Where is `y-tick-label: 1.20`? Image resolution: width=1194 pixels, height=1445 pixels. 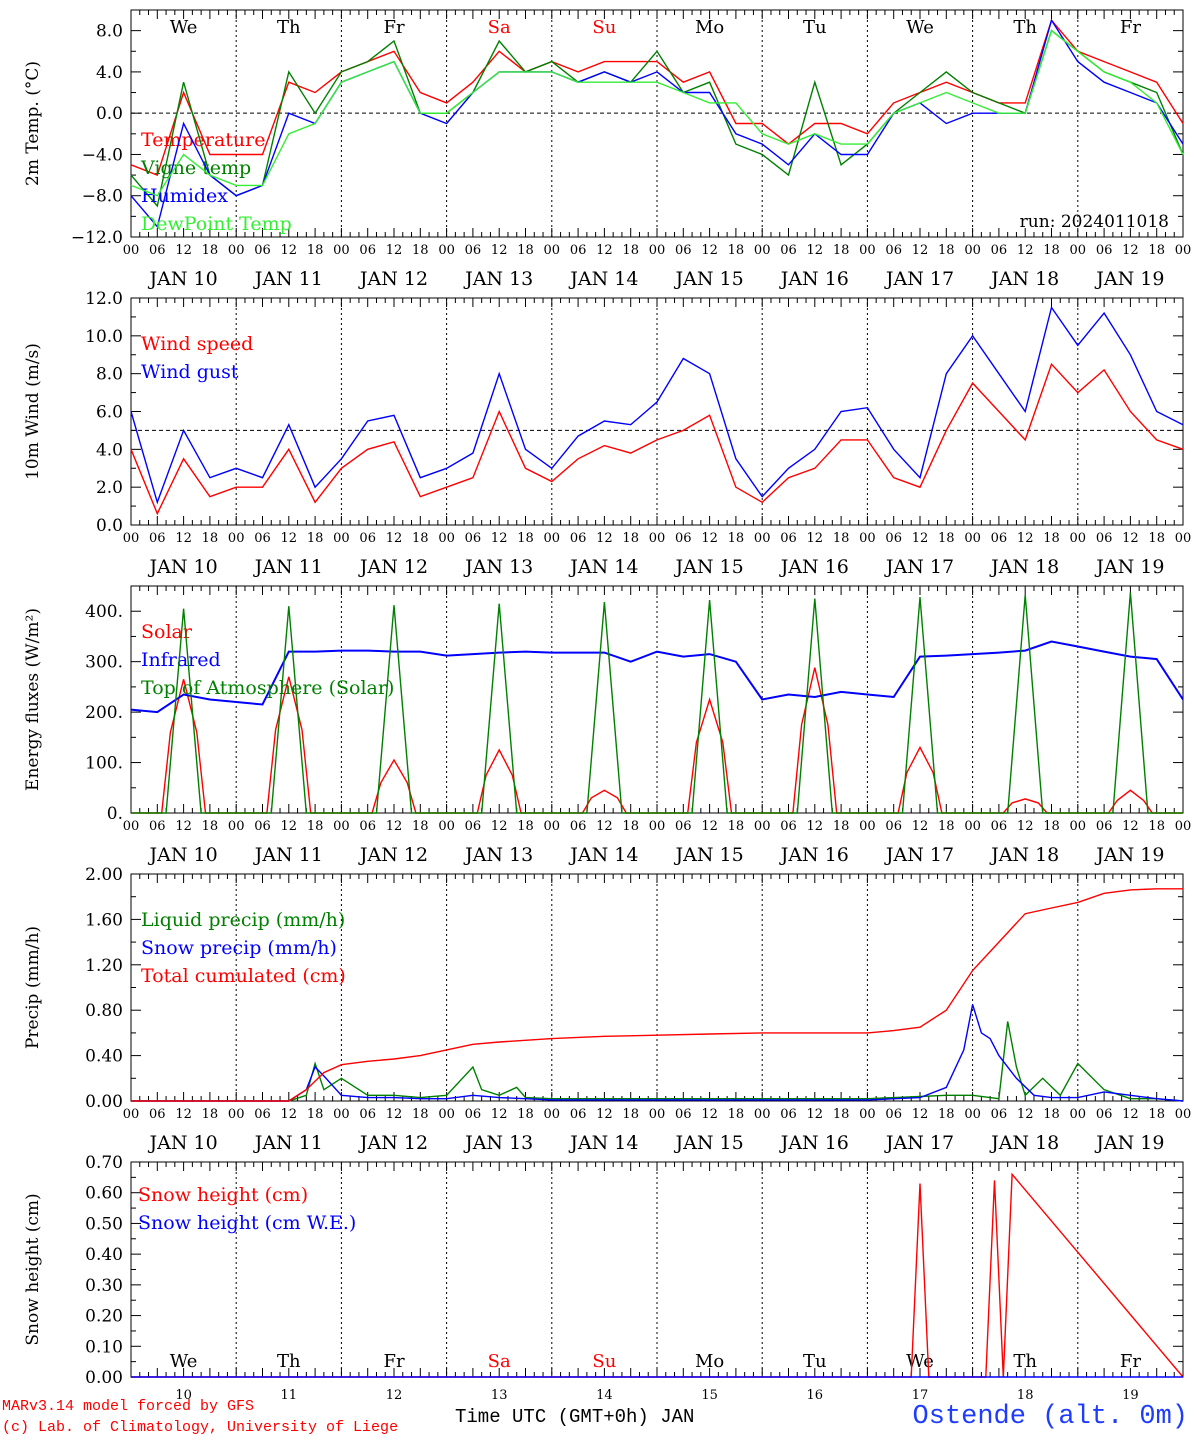 y-tick-label: 1.20 is located at coordinates (104, 966).